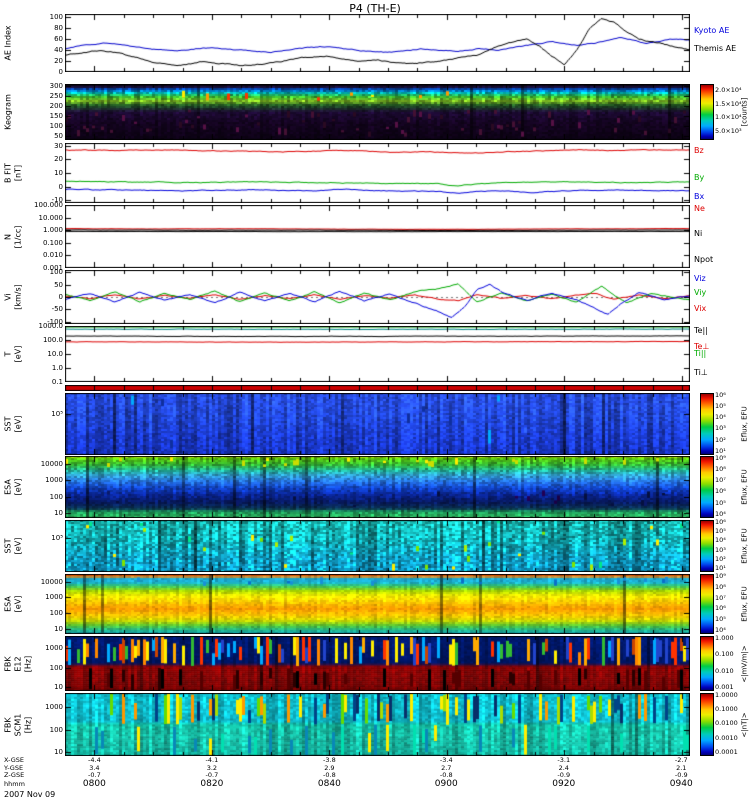 The height and width of the screenshot is (800, 750). I want to click on y-tick-label-ae: 60, so click(58, 38).